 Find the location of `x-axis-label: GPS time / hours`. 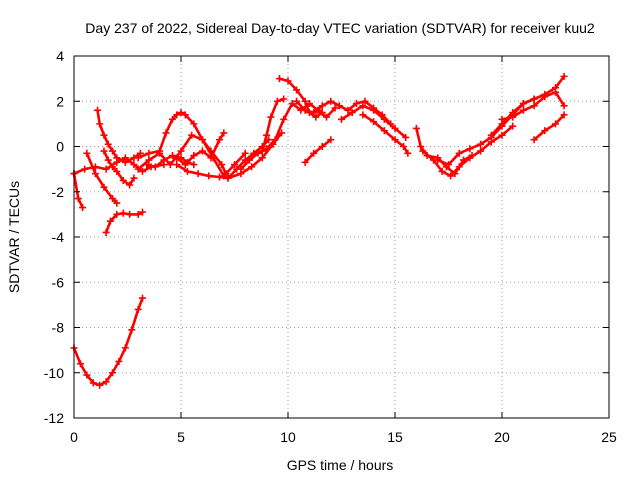

x-axis-label: GPS time / hours is located at coordinates (340, 465).